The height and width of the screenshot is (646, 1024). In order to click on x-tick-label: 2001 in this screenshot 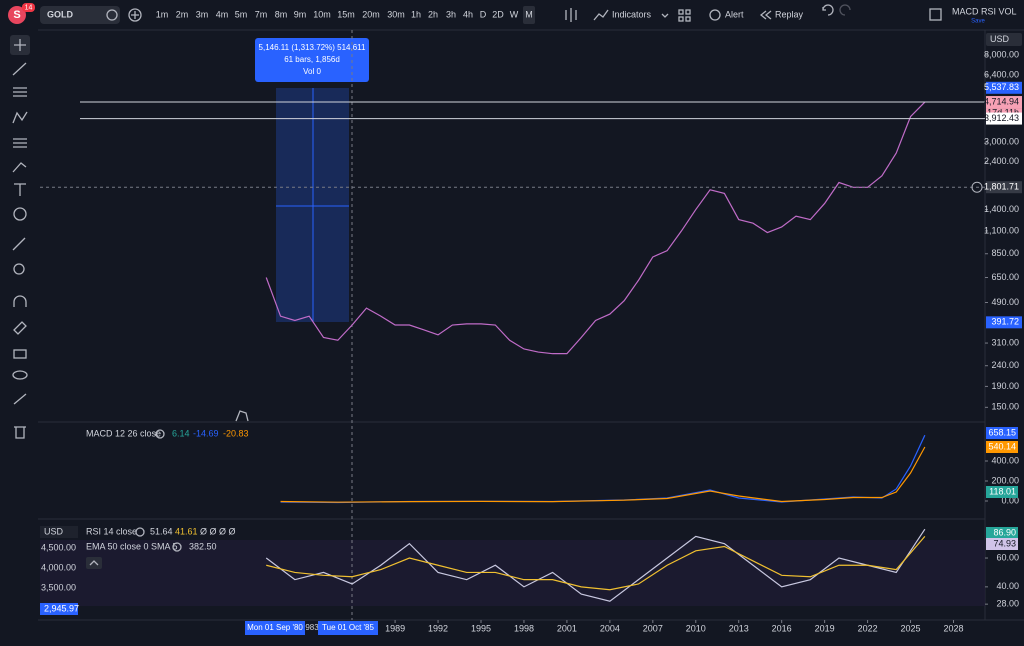, I will do `click(567, 628)`.